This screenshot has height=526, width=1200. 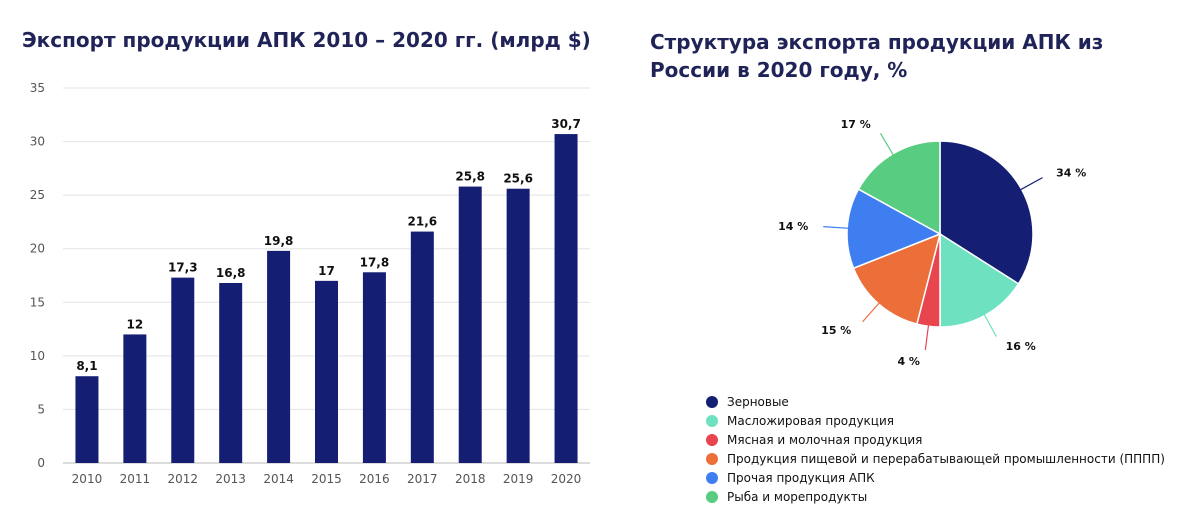 I want to click on legend-item: Мясная и молочная продукция, so click(x=935, y=439).